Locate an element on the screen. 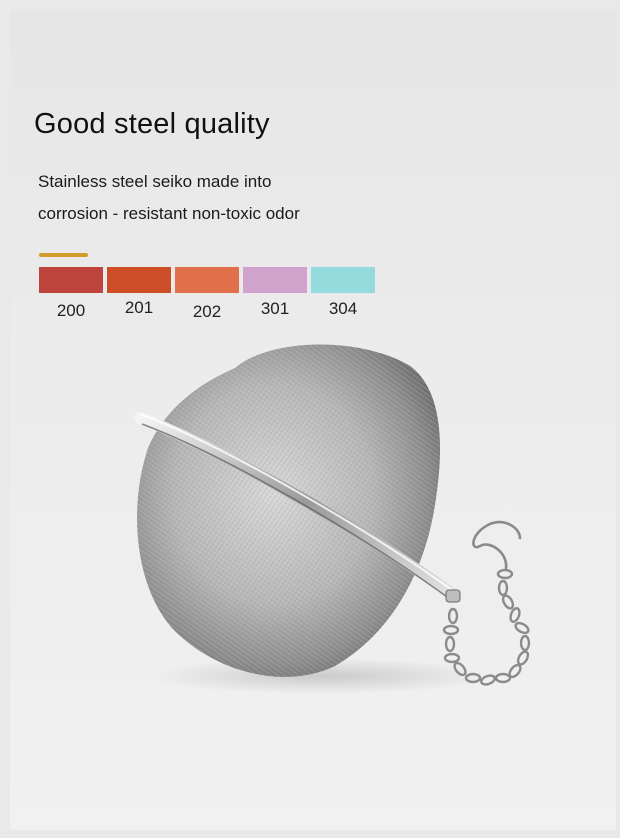 The height and width of the screenshot is (838, 620). grade-label-301: 301 is located at coordinates (275, 308).